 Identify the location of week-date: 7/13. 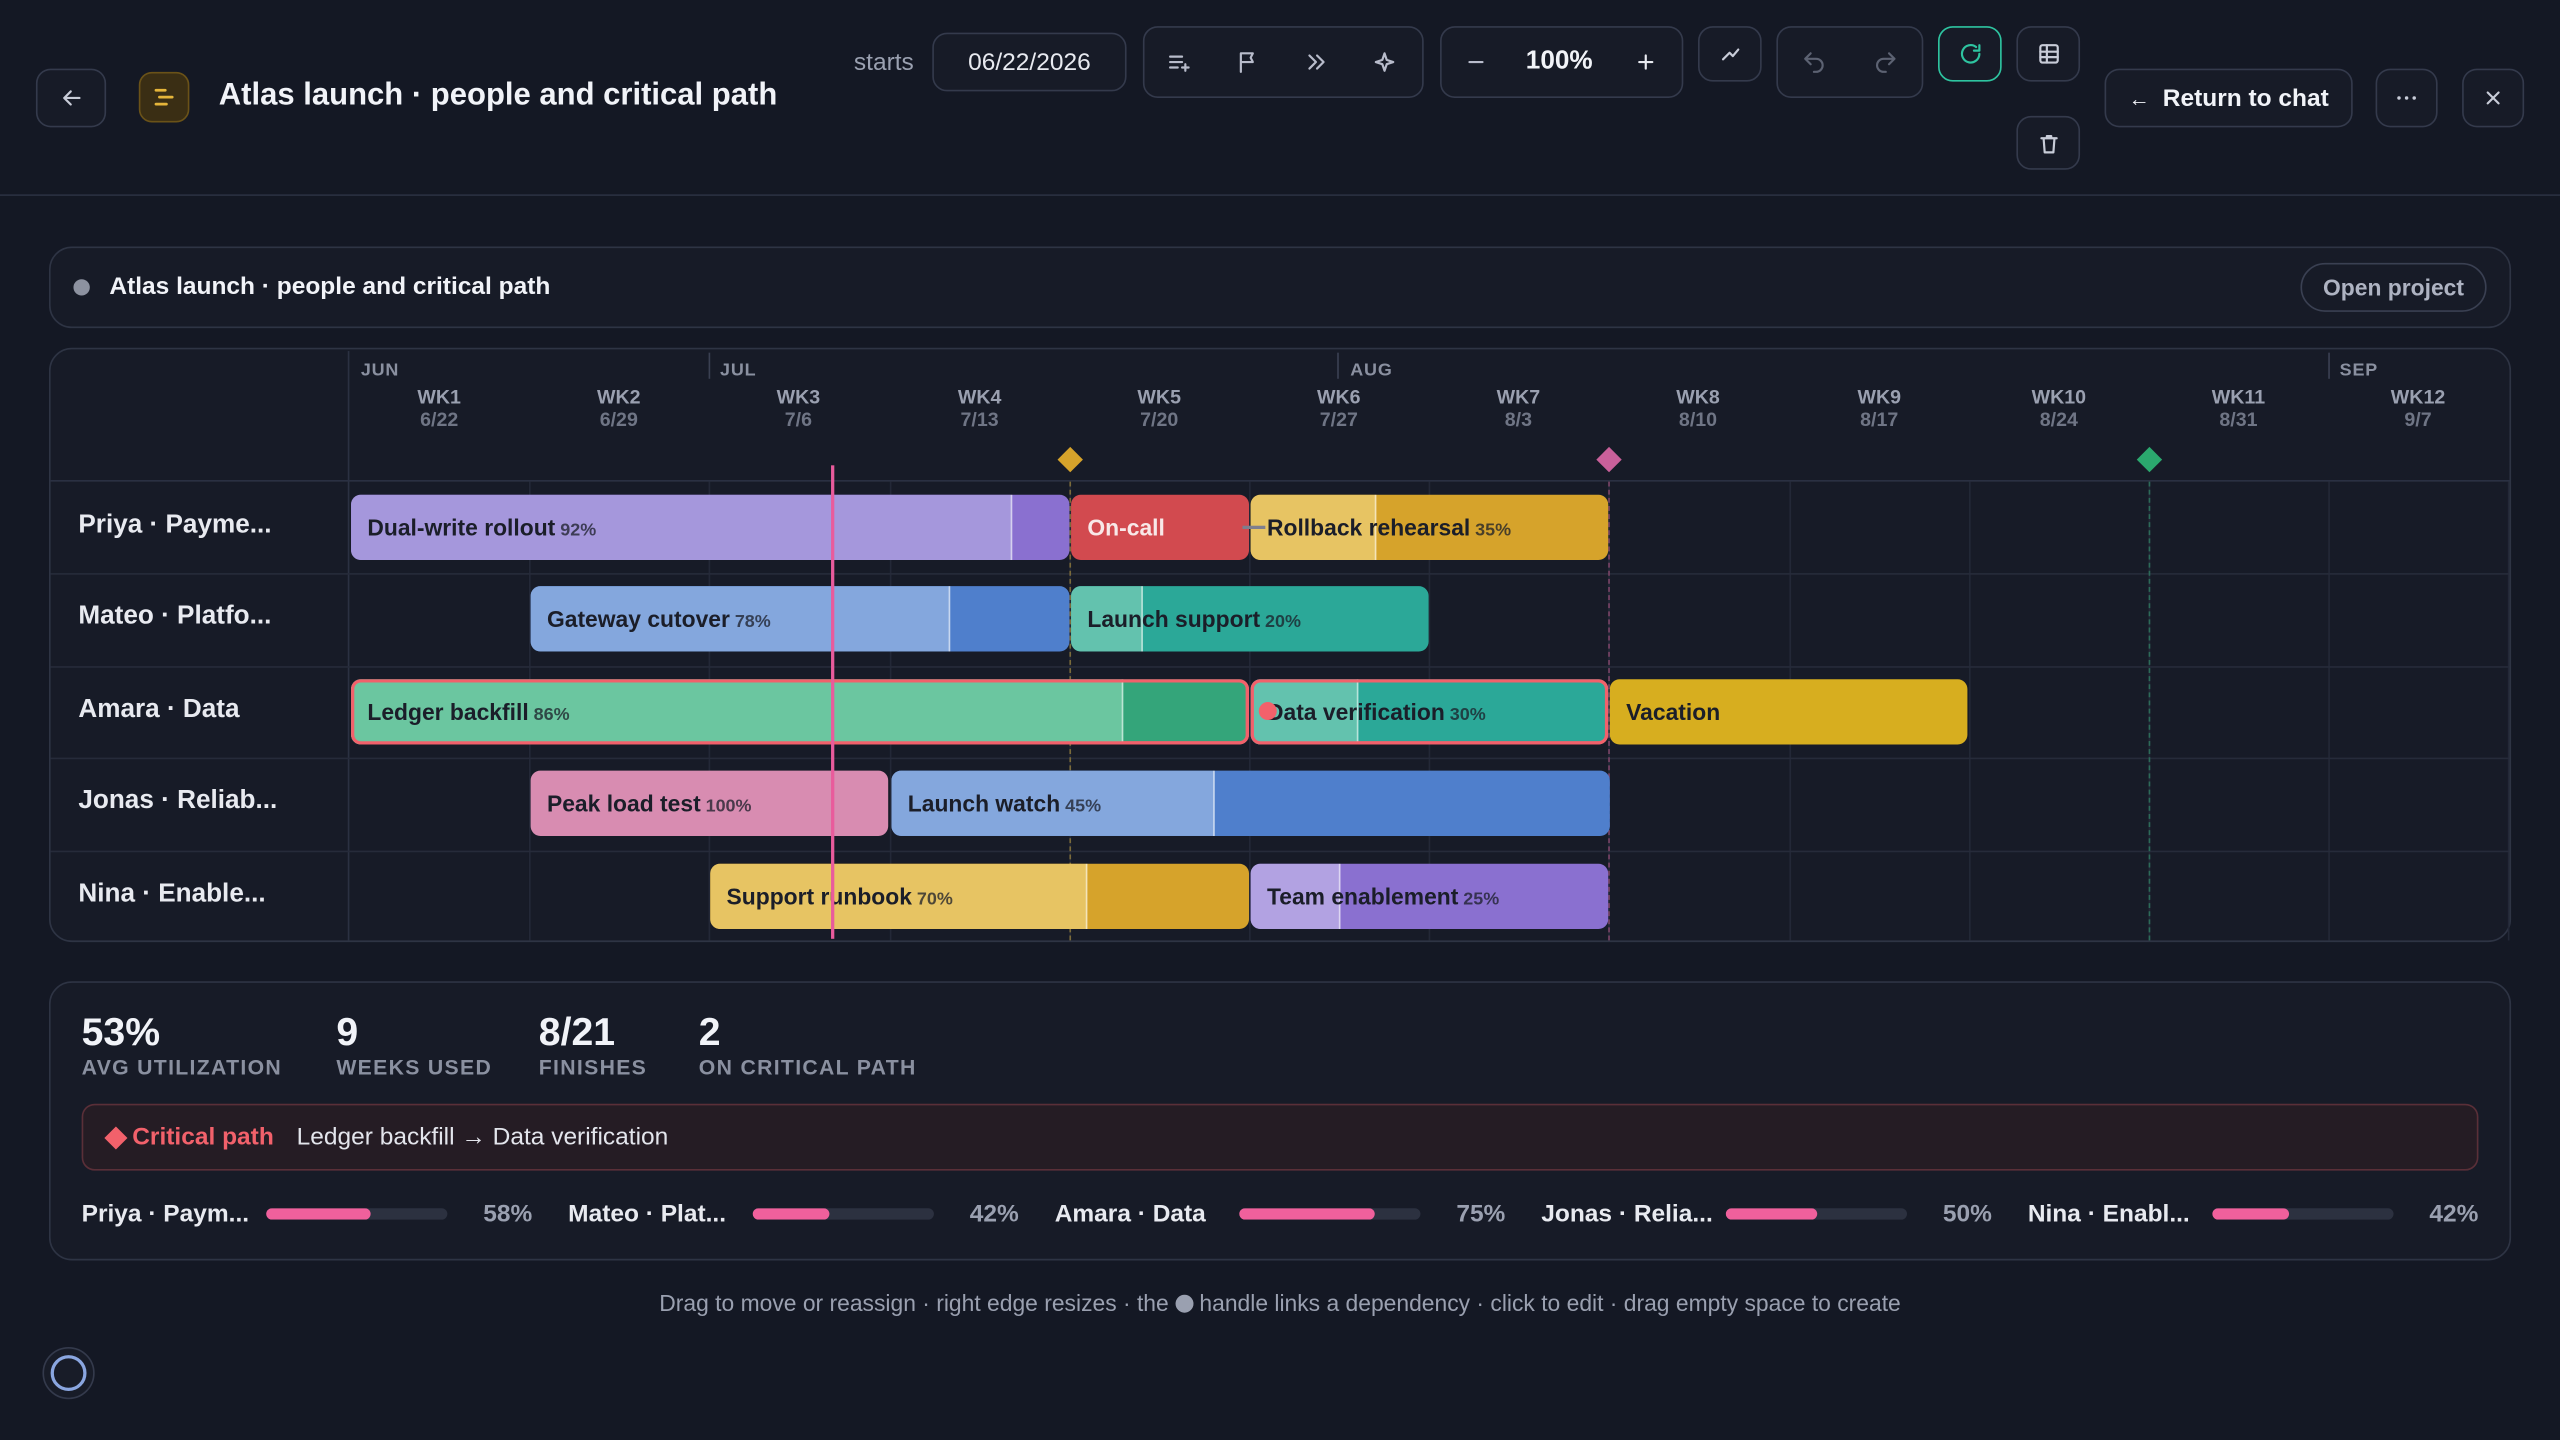
(979, 420).